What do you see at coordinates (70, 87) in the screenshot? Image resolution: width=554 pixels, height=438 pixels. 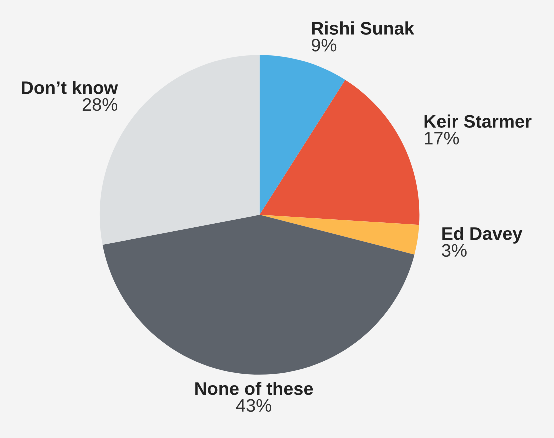 I see `slice-label: Don’t know` at bounding box center [70, 87].